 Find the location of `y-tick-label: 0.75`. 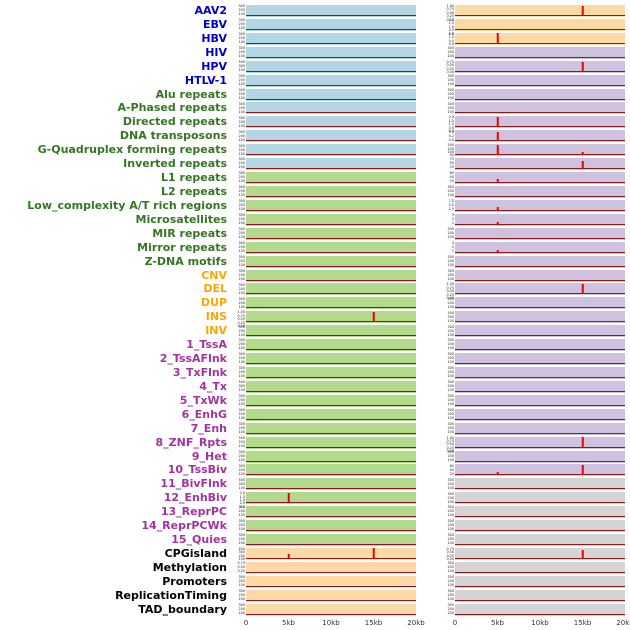

y-tick-label: 0.75 is located at coordinates (450, 61).